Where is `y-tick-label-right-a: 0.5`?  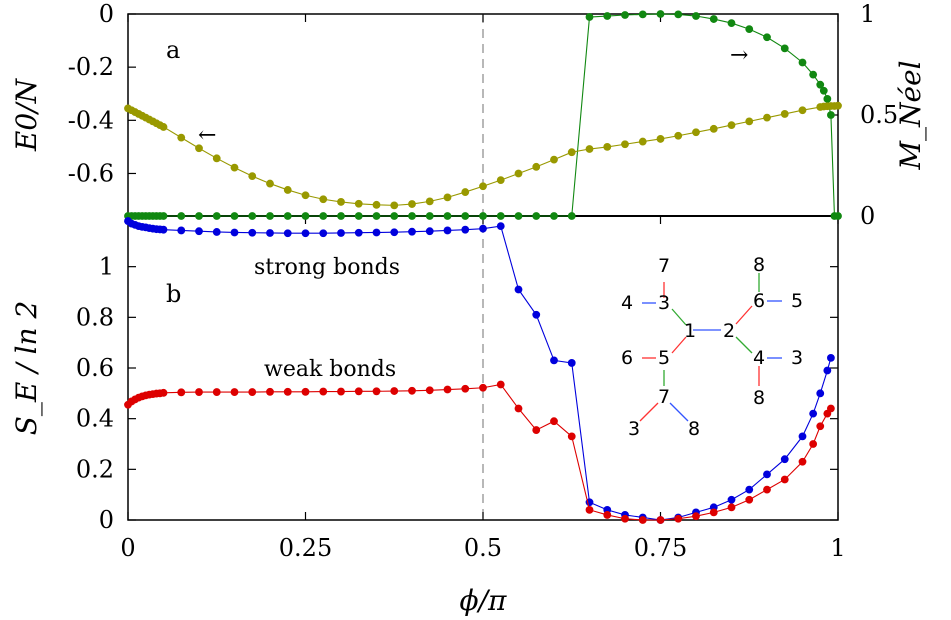
y-tick-label-right-a: 0.5 is located at coordinates (879, 115).